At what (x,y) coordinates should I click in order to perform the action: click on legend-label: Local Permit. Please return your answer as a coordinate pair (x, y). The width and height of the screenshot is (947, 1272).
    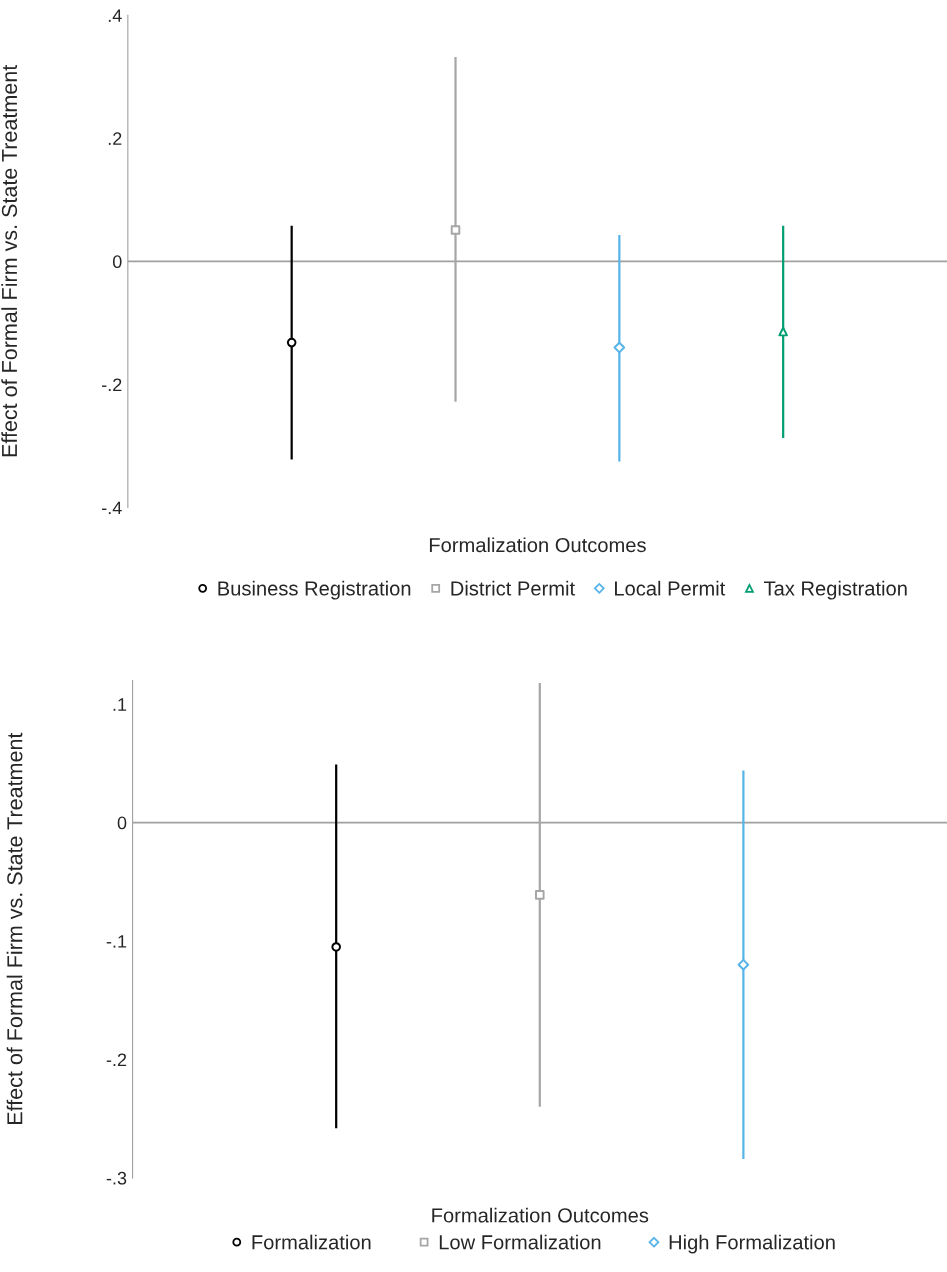
    Looking at the image, I should click on (670, 588).